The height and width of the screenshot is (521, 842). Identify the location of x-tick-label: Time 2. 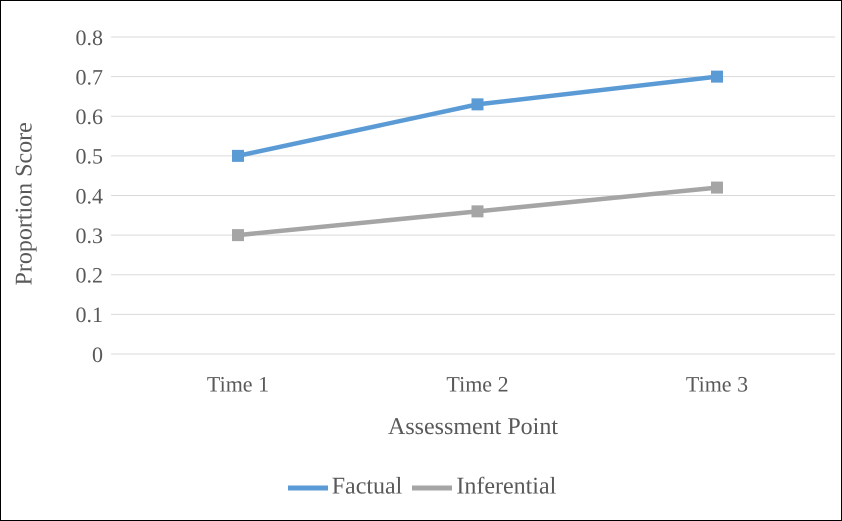
(477, 384).